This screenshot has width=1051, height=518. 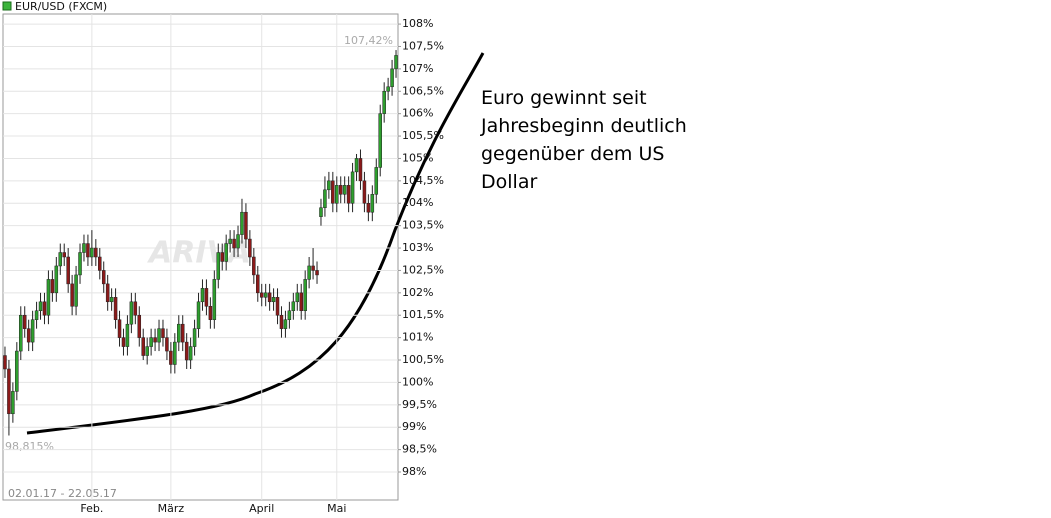 I want to click on chart-title: EUR/USD (FXCM), so click(x=61, y=6).